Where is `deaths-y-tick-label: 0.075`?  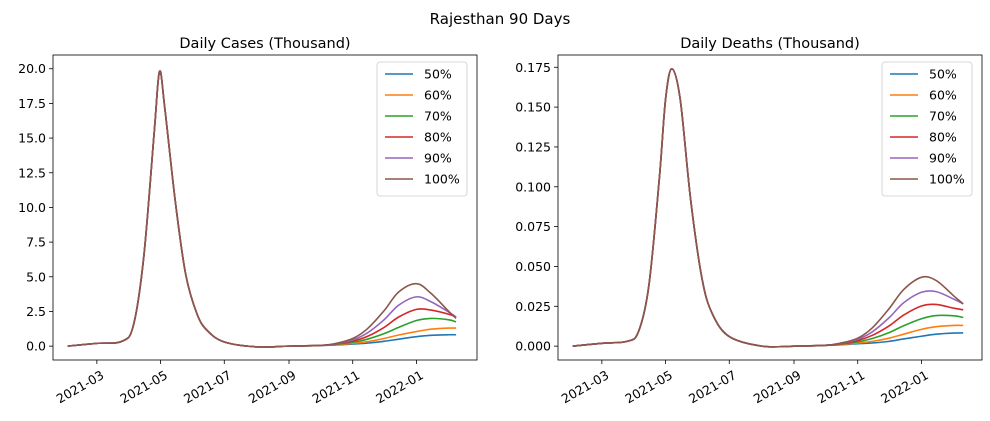 deaths-y-tick-label: 0.075 is located at coordinates (533, 226).